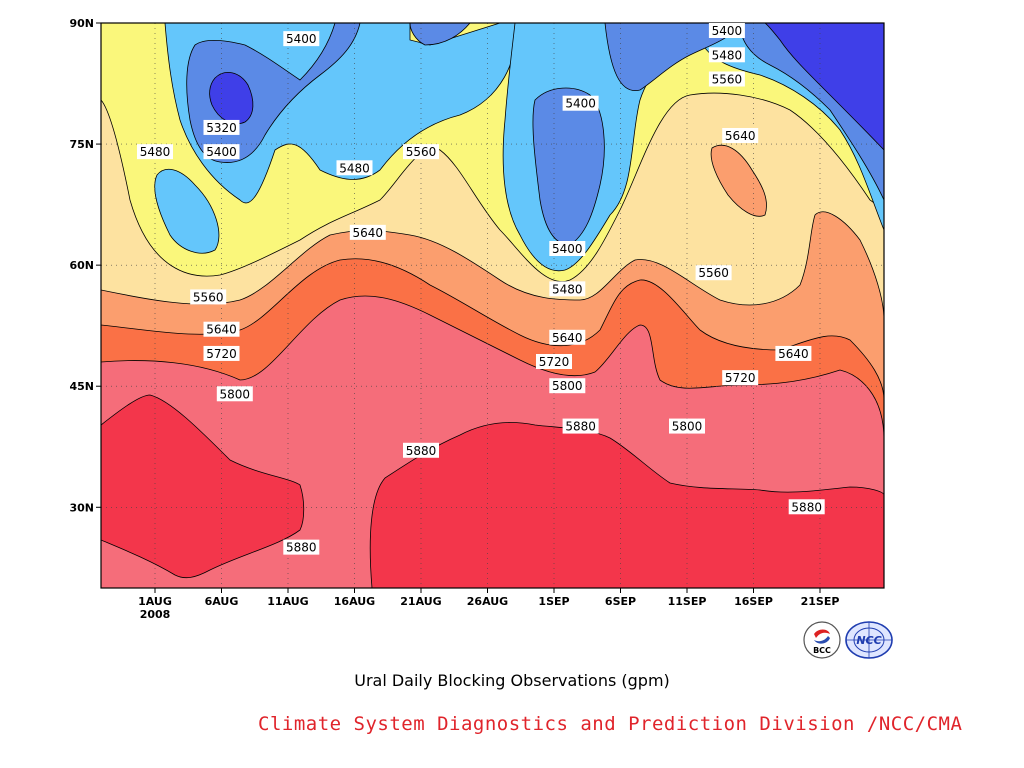  Describe the element at coordinates (738, 180) in the screenshot. I see `band-5640-5720-b` at that location.